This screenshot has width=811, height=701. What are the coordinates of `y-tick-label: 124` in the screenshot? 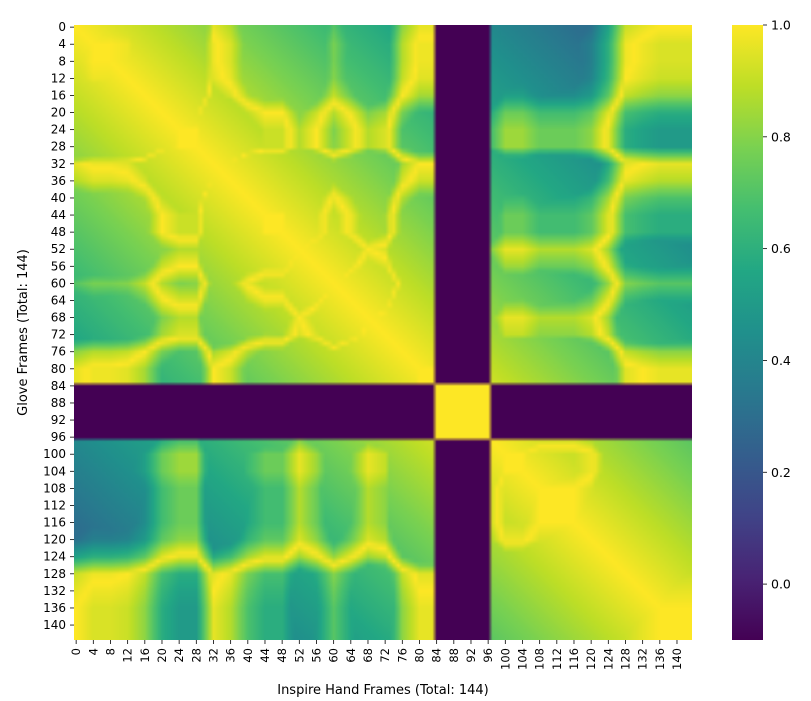 It's located at (54, 557).